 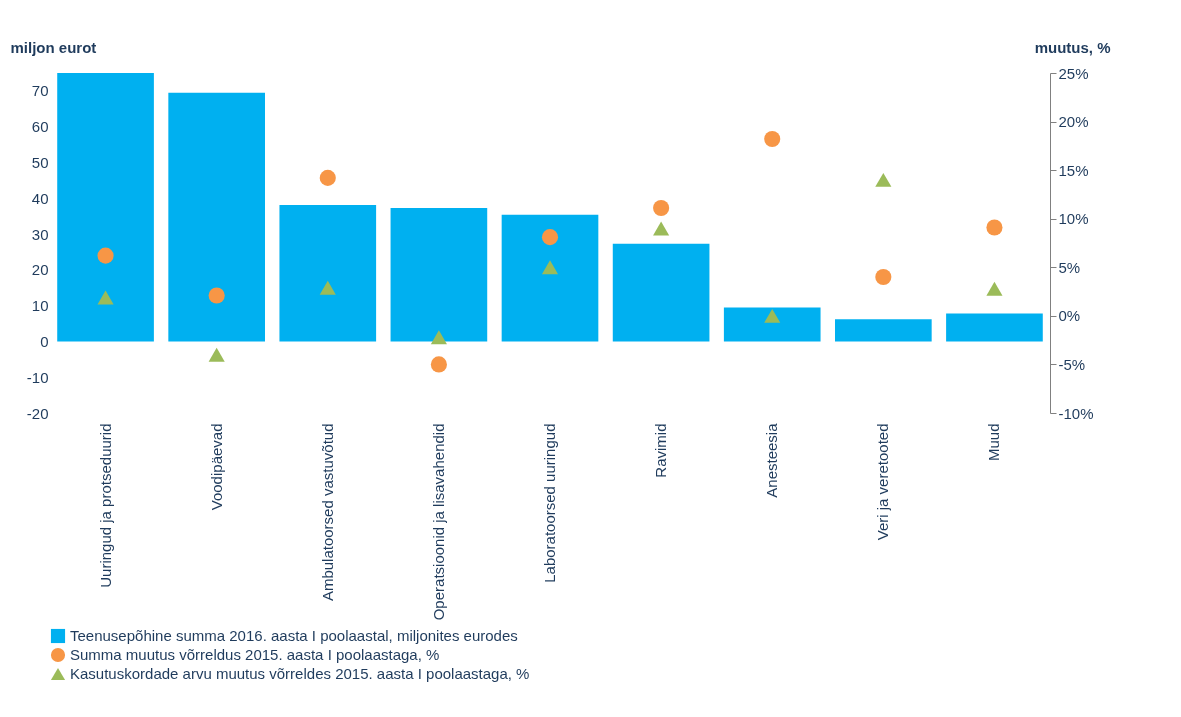 I want to click on y2-tick-label: -5%, so click(x=1072, y=364).